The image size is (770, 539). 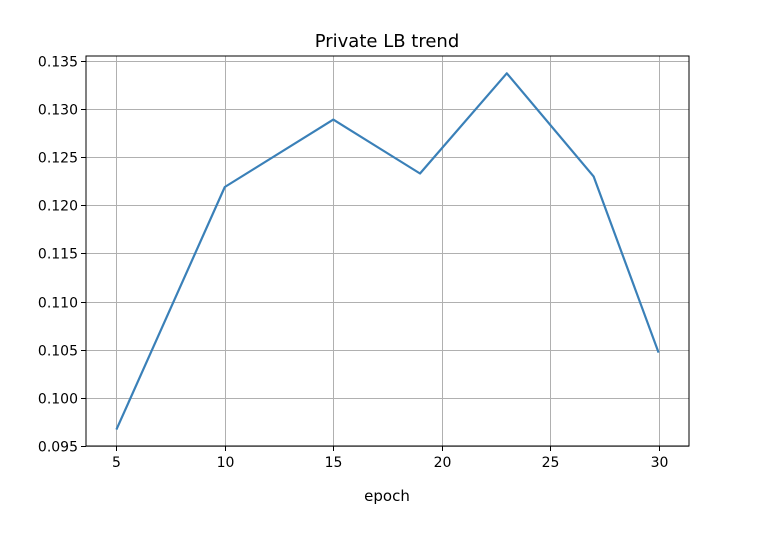 I want to click on x-tick-label: 5, so click(x=116, y=463).